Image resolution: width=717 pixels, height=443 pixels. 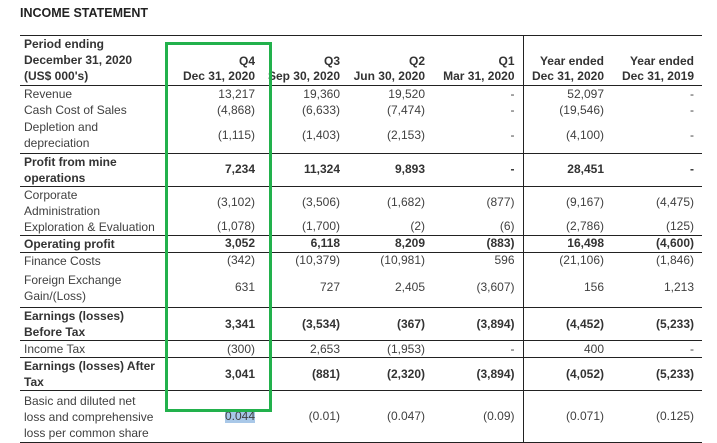 I want to click on cell-value: 6,118, so click(x=305, y=244).